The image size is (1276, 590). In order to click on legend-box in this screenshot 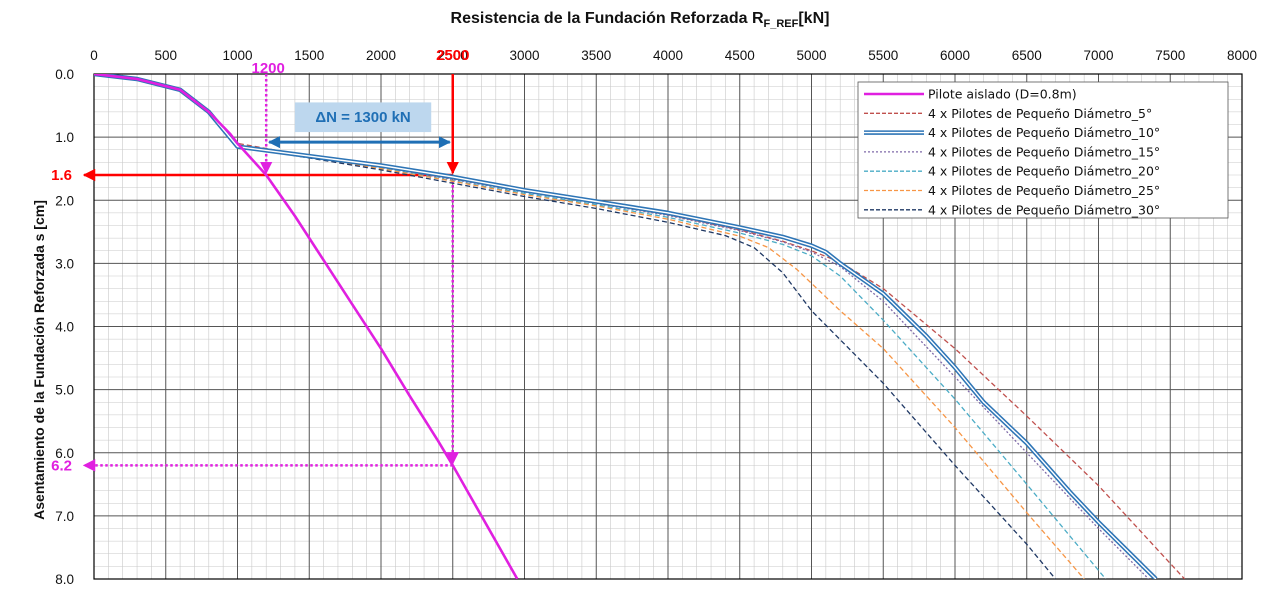, I will do `click(1043, 150)`.